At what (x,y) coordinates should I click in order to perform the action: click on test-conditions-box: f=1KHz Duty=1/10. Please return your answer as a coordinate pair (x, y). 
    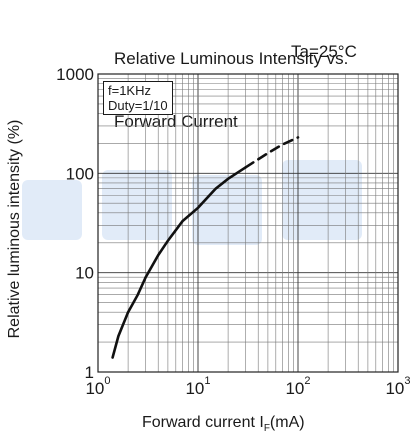
    Looking at the image, I should click on (138, 98).